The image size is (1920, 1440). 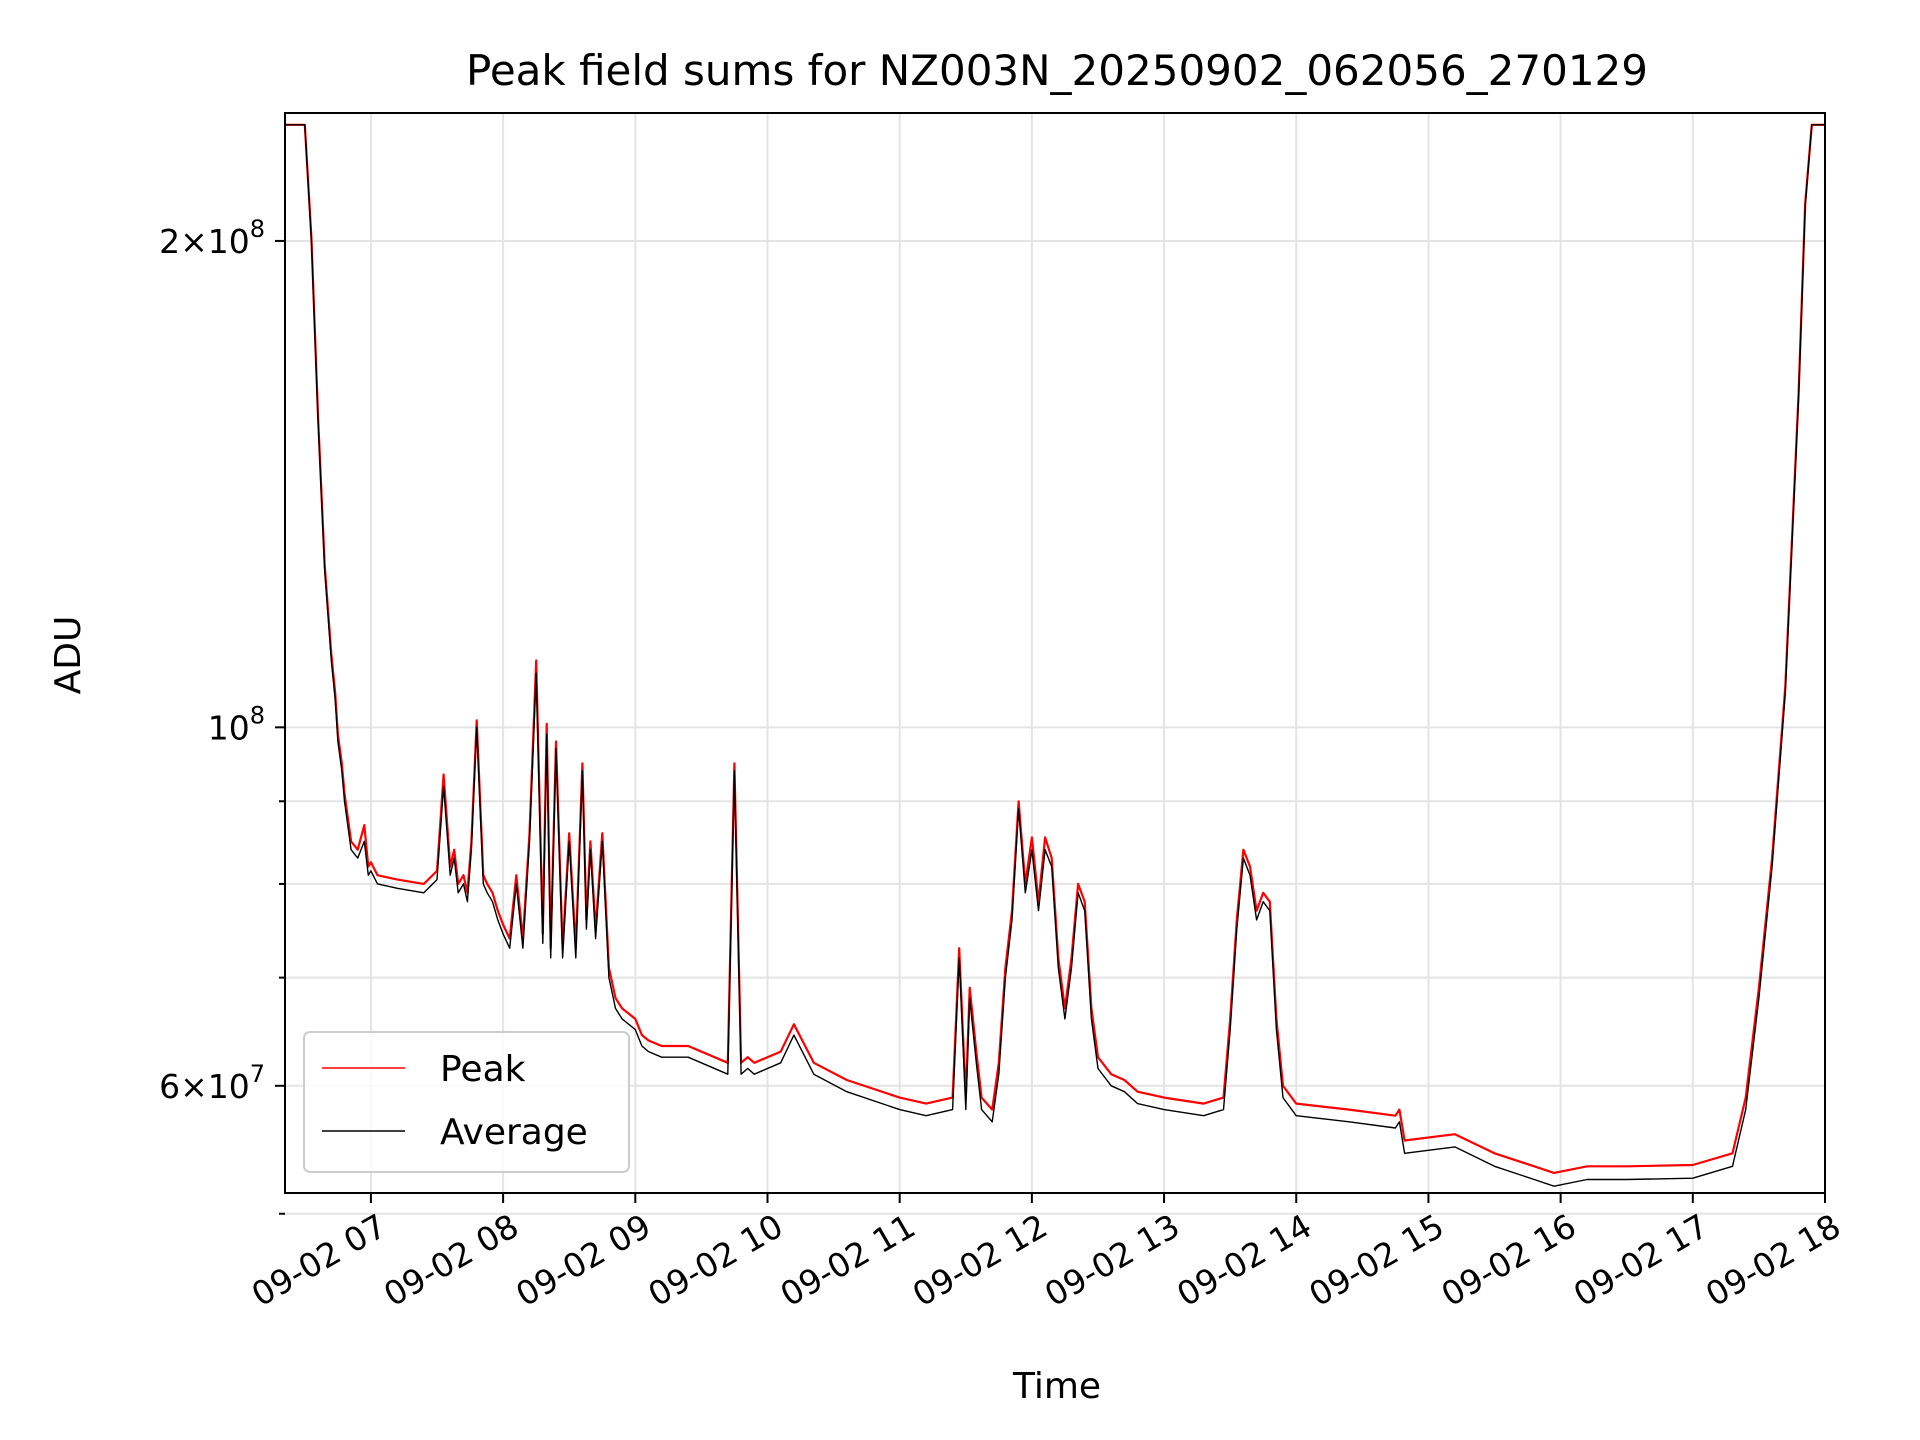 What do you see at coordinates (514, 1132) in the screenshot?
I see `legend-label-average: Average` at bounding box center [514, 1132].